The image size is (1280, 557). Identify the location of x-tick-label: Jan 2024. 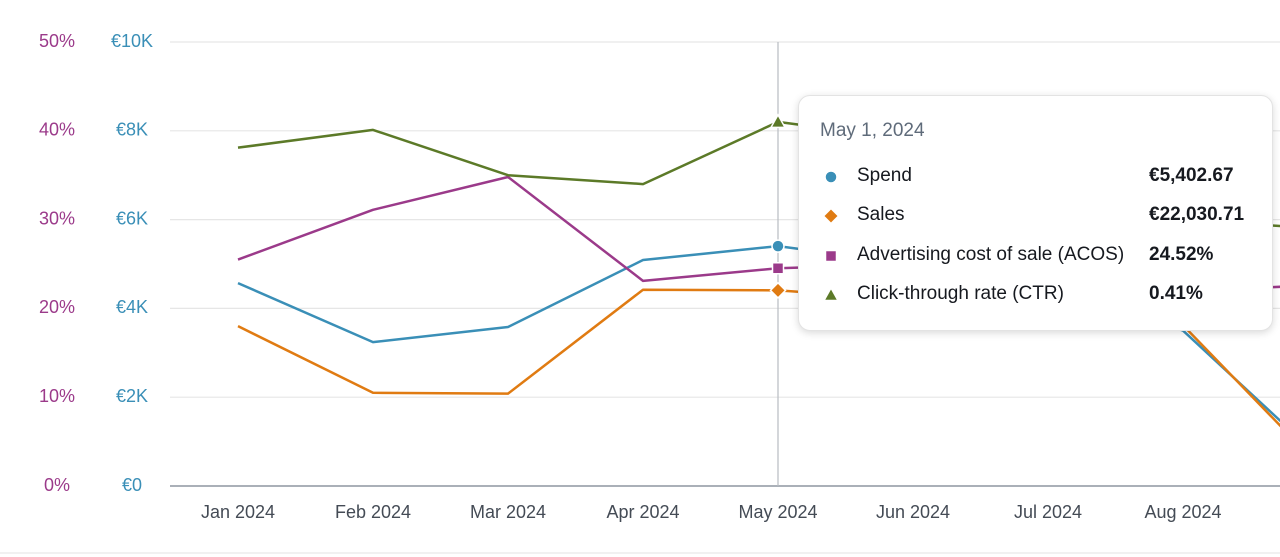
(238, 512).